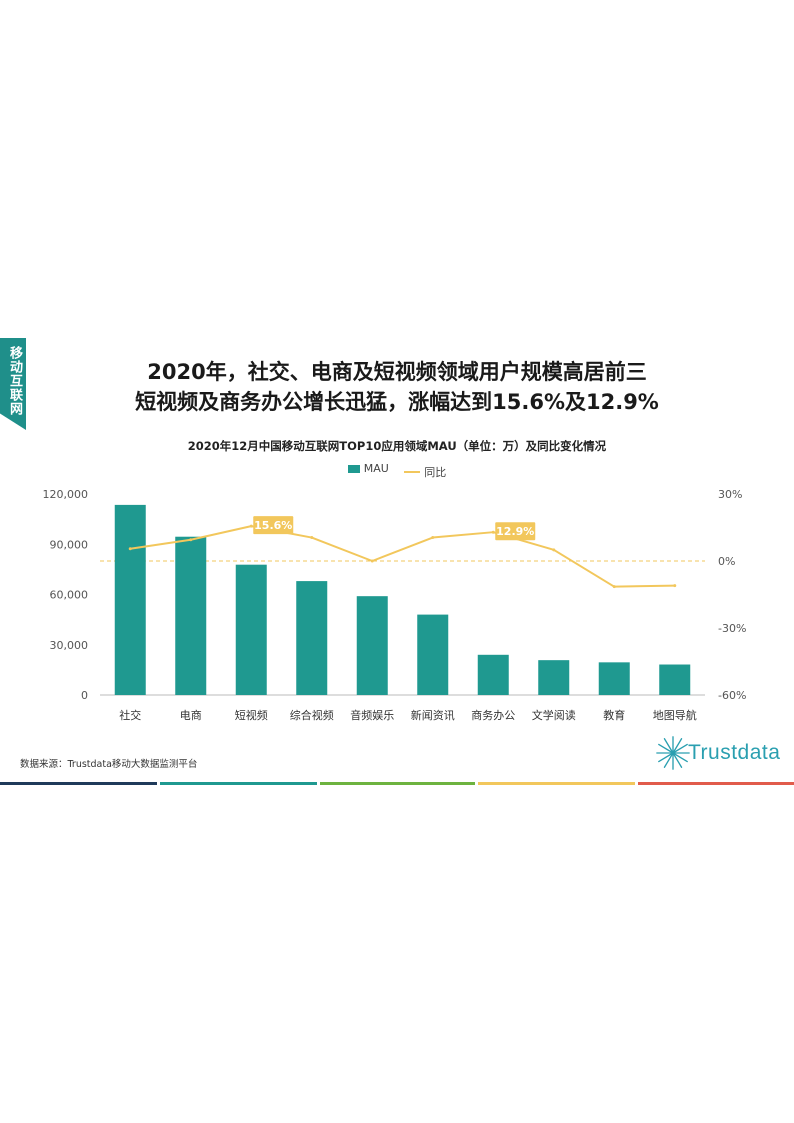 This screenshot has height=1123, width=794. What do you see at coordinates (732, 695) in the screenshot?
I see `y-right-tick-label: -60%` at bounding box center [732, 695].